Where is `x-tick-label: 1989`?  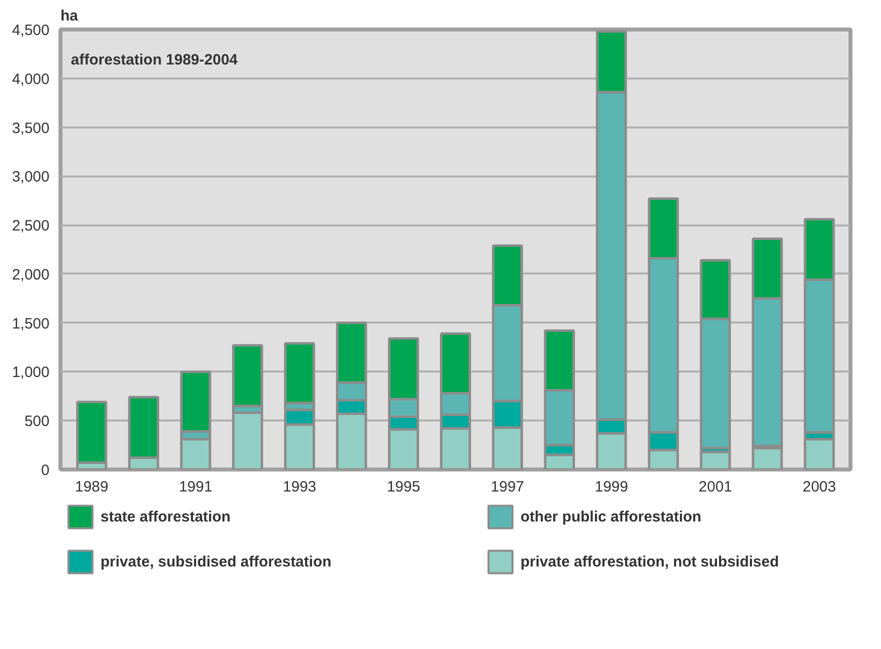 x-tick-label: 1989 is located at coordinates (91, 487).